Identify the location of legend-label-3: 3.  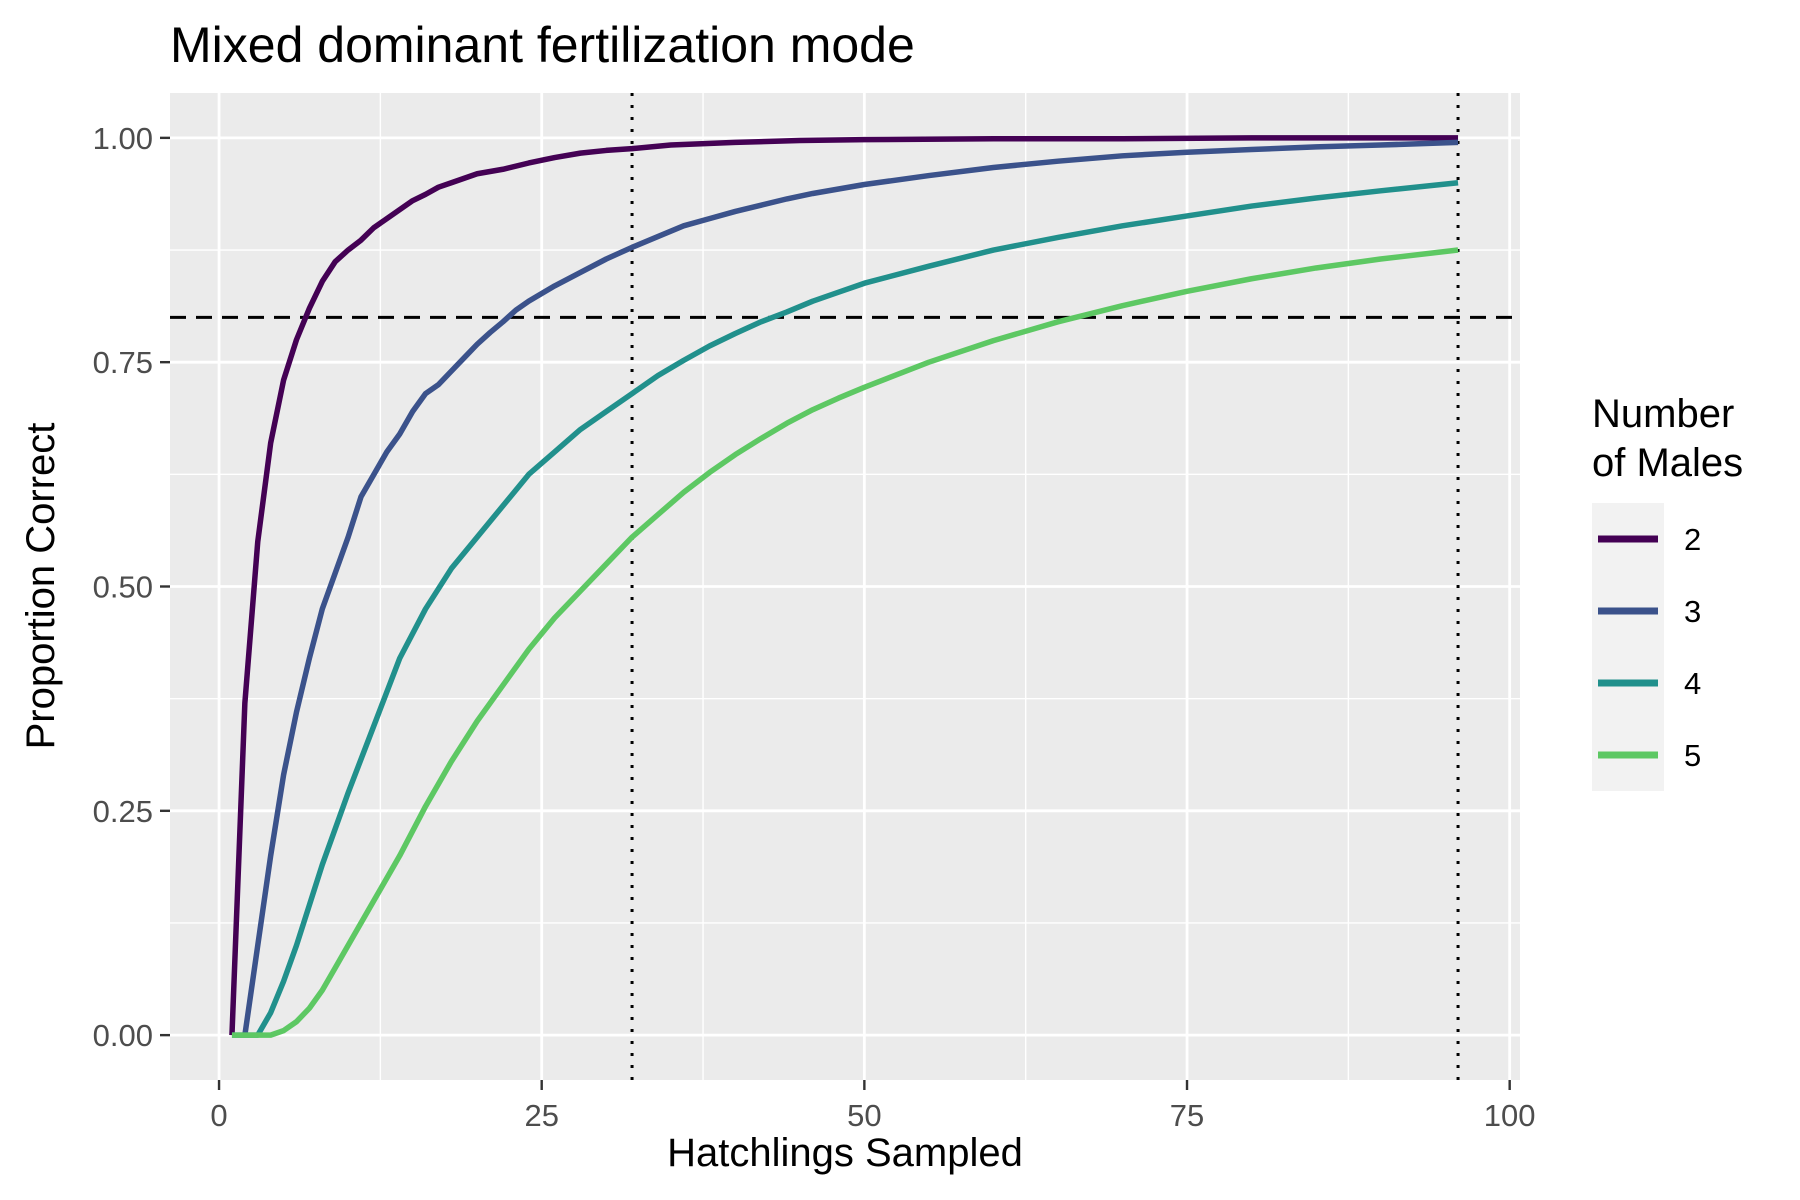
(1692, 611).